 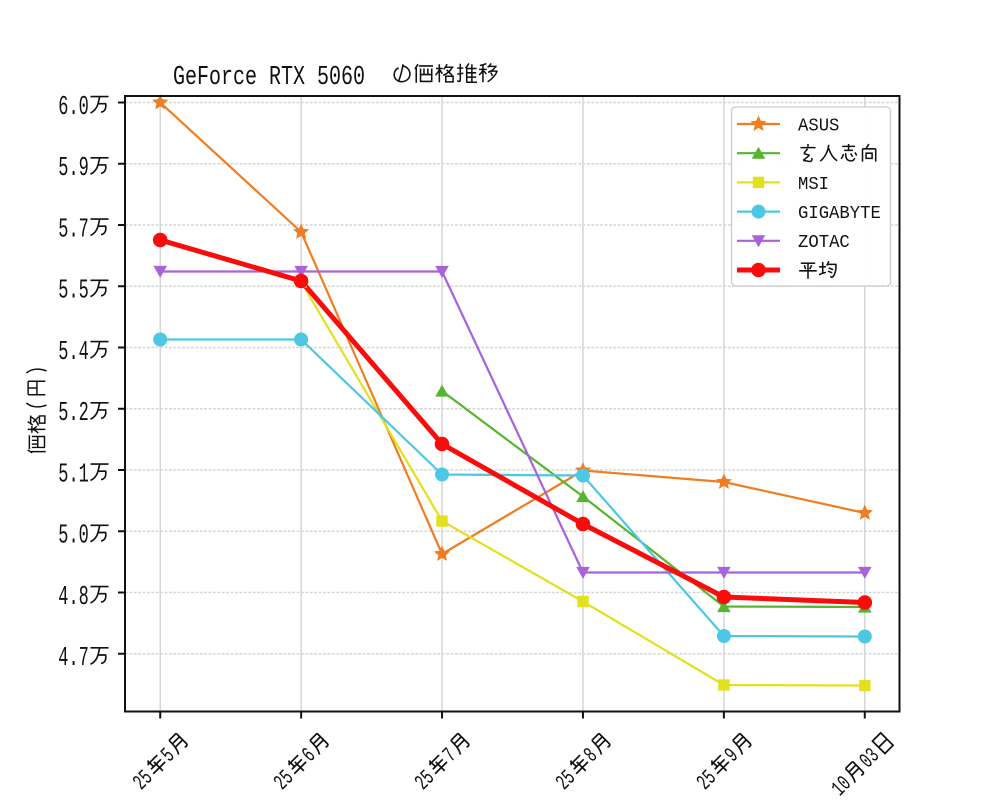 What do you see at coordinates (73, 230) in the screenshot?
I see `svg-text: 5.7` at bounding box center [73, 230].